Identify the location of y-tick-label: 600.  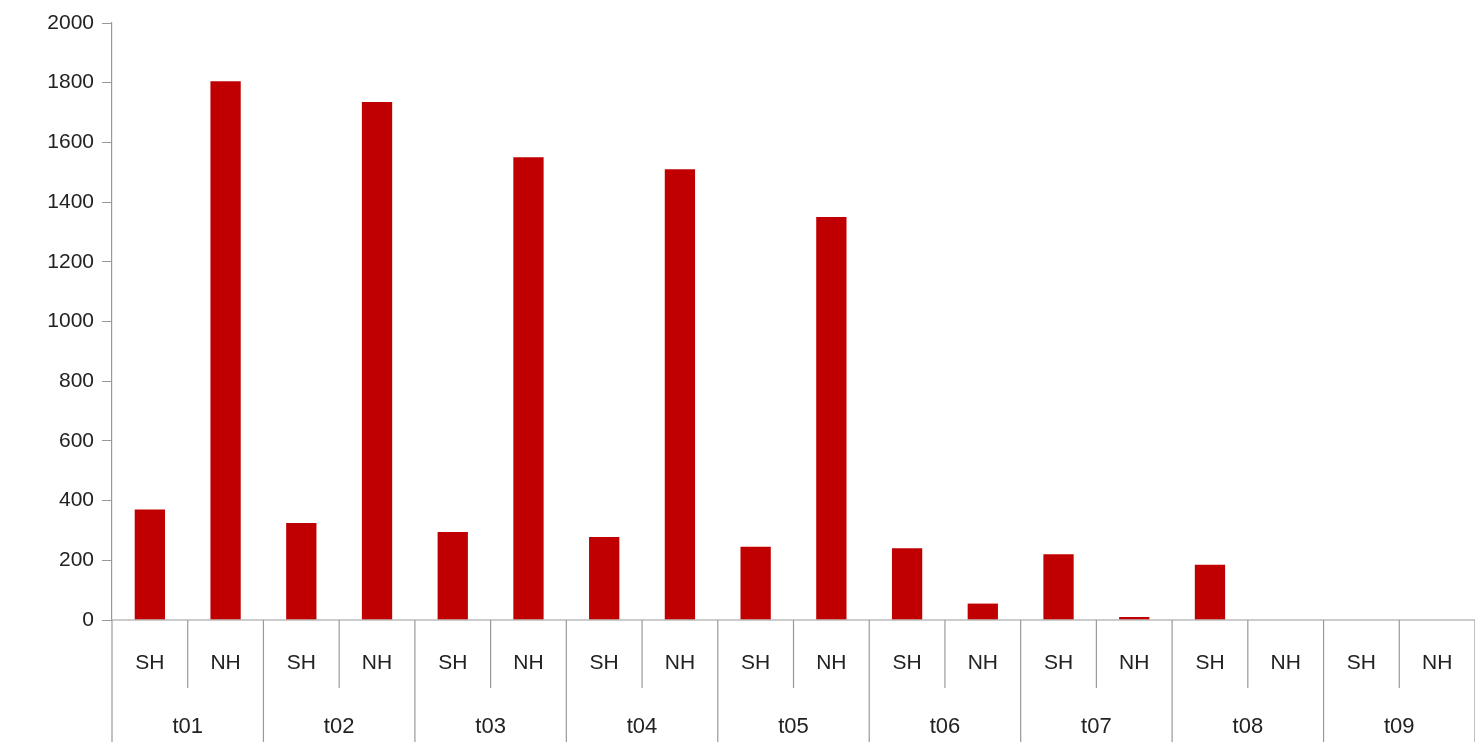
(76, 439).